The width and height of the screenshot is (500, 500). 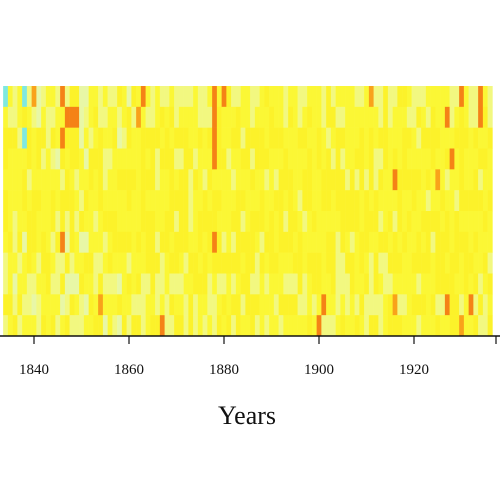 I want to click on x-axis-ticks: 1840 1860 1880 1900 1920, so click(x=258, y=357).